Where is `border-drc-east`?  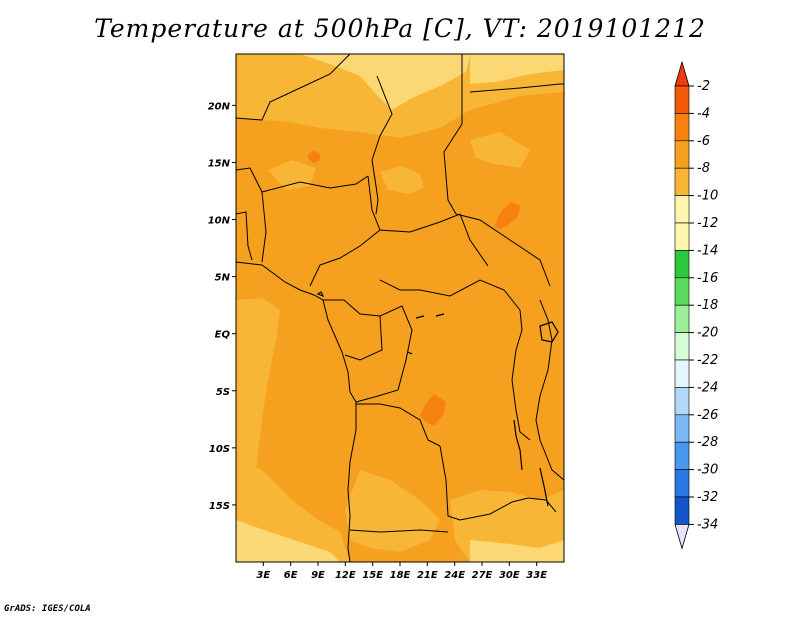 border-drc-east is located at coordinates (521, 375).